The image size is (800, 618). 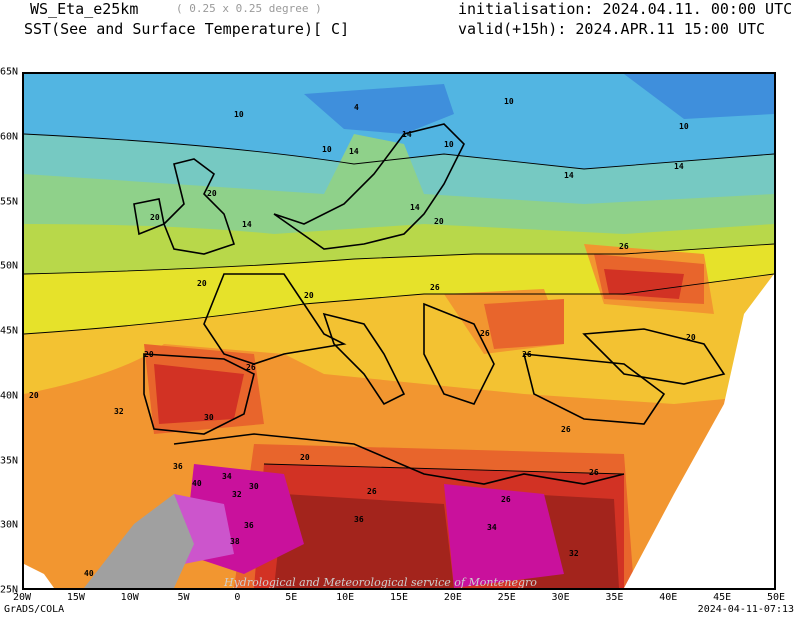 What do you see at coordinates (129, 597) in the screenshot?
I see `x-tick-label: 10W` at bounding box center [129, 597].